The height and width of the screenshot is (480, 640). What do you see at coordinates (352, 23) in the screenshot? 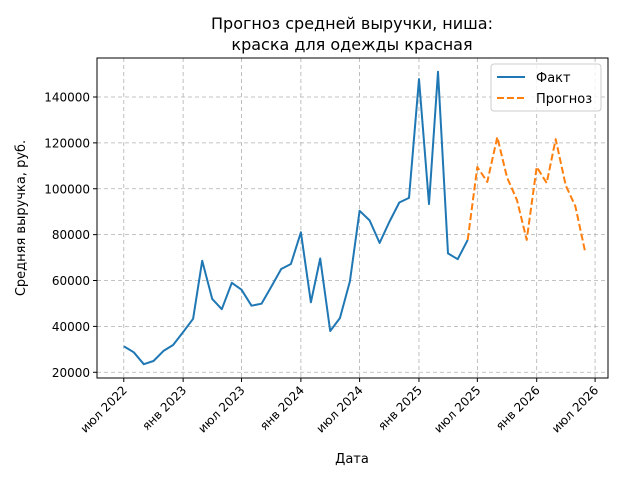
I see `chart-title-line-1: Прогноз средней выручки, ниша:` at bounding box center [352, 23].